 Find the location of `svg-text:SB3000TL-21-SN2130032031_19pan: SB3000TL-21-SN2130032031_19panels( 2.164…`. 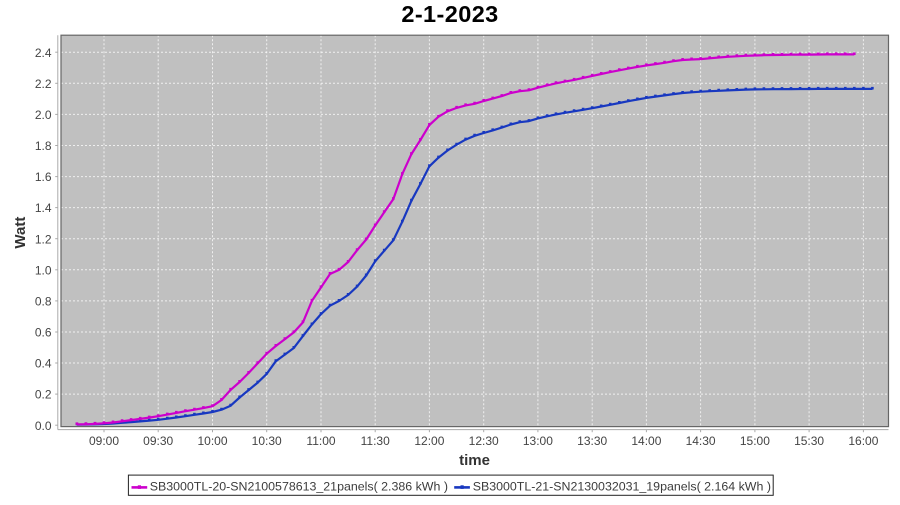

svg-text:SB3000TL-21-SN2130032031_19pan: SB3000TL-21-SN2130032031_19panels( 2.164… is located at coordinates (622, 487).